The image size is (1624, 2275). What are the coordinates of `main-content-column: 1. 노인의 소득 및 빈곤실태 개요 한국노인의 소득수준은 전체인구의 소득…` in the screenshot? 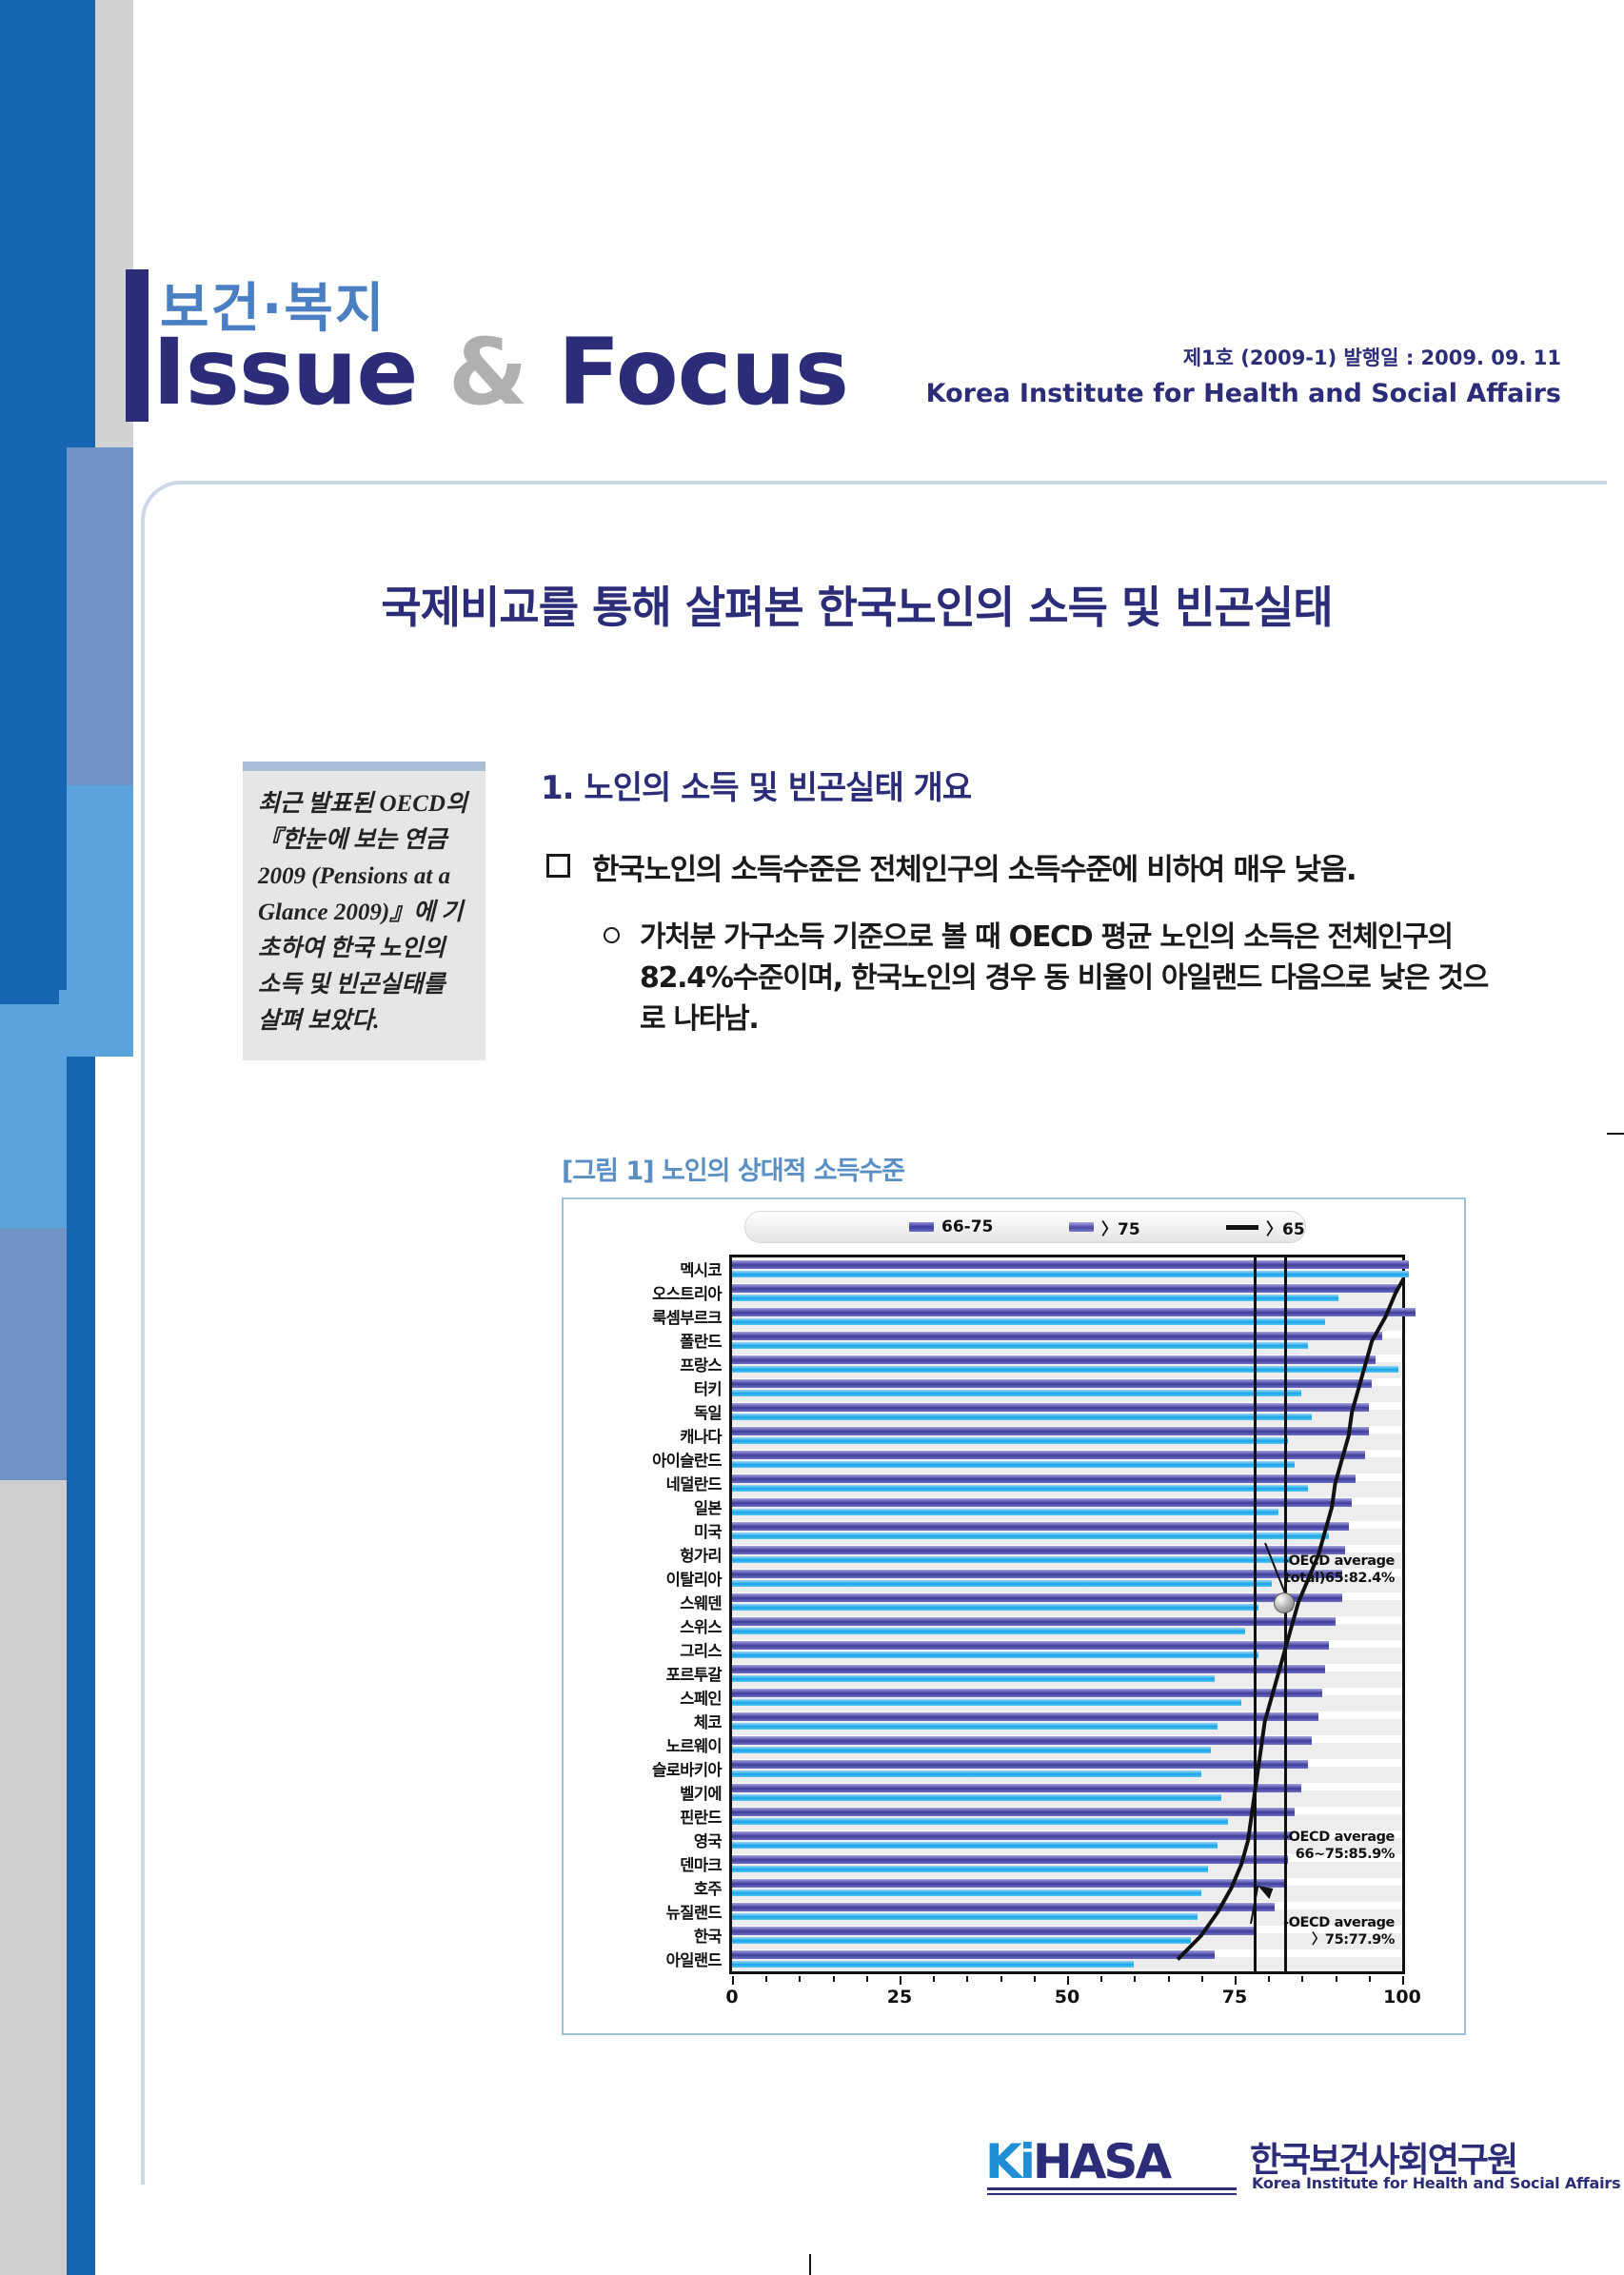 It's located at (1026, 900).